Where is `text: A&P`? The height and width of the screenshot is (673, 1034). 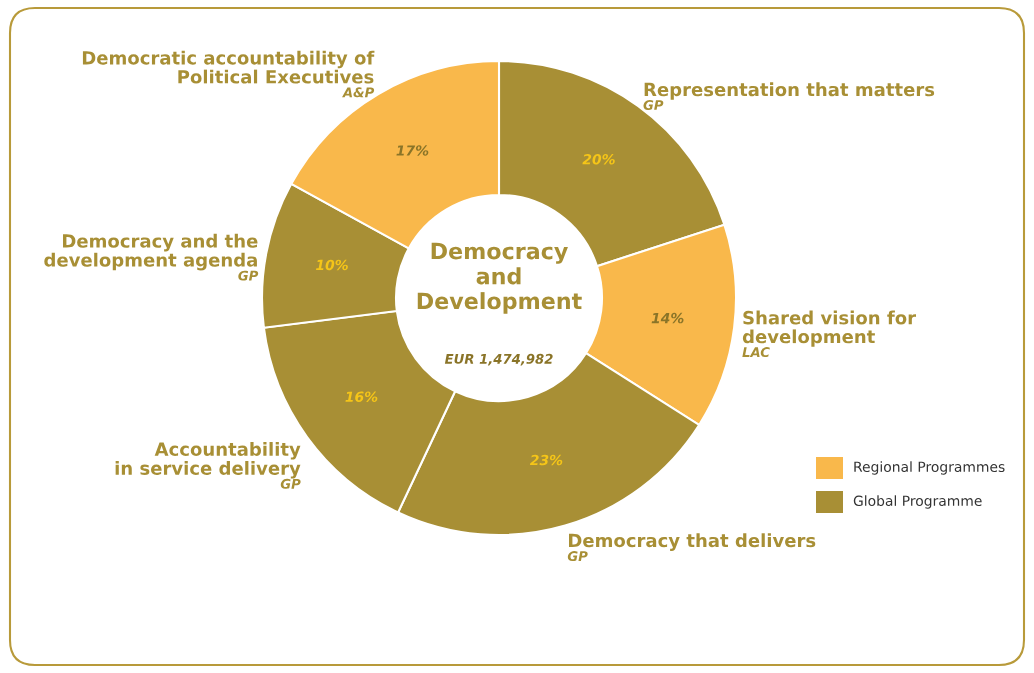 text: A&P is located at coordinates (358, 92).